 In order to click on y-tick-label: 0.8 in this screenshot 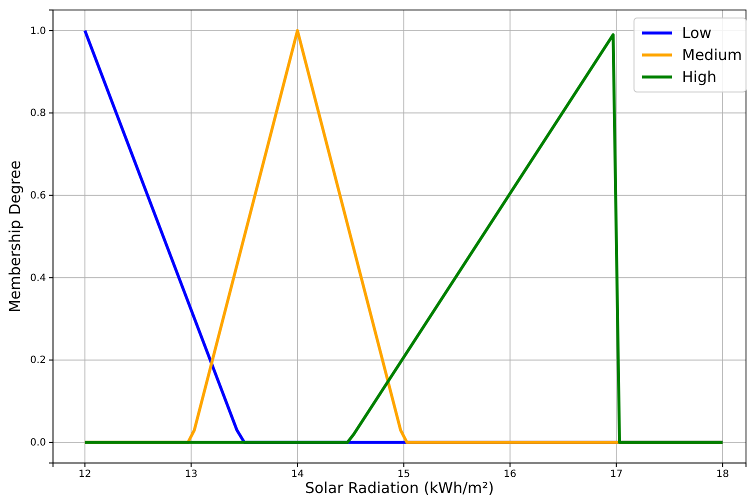, I will do `click(38, 114)`.